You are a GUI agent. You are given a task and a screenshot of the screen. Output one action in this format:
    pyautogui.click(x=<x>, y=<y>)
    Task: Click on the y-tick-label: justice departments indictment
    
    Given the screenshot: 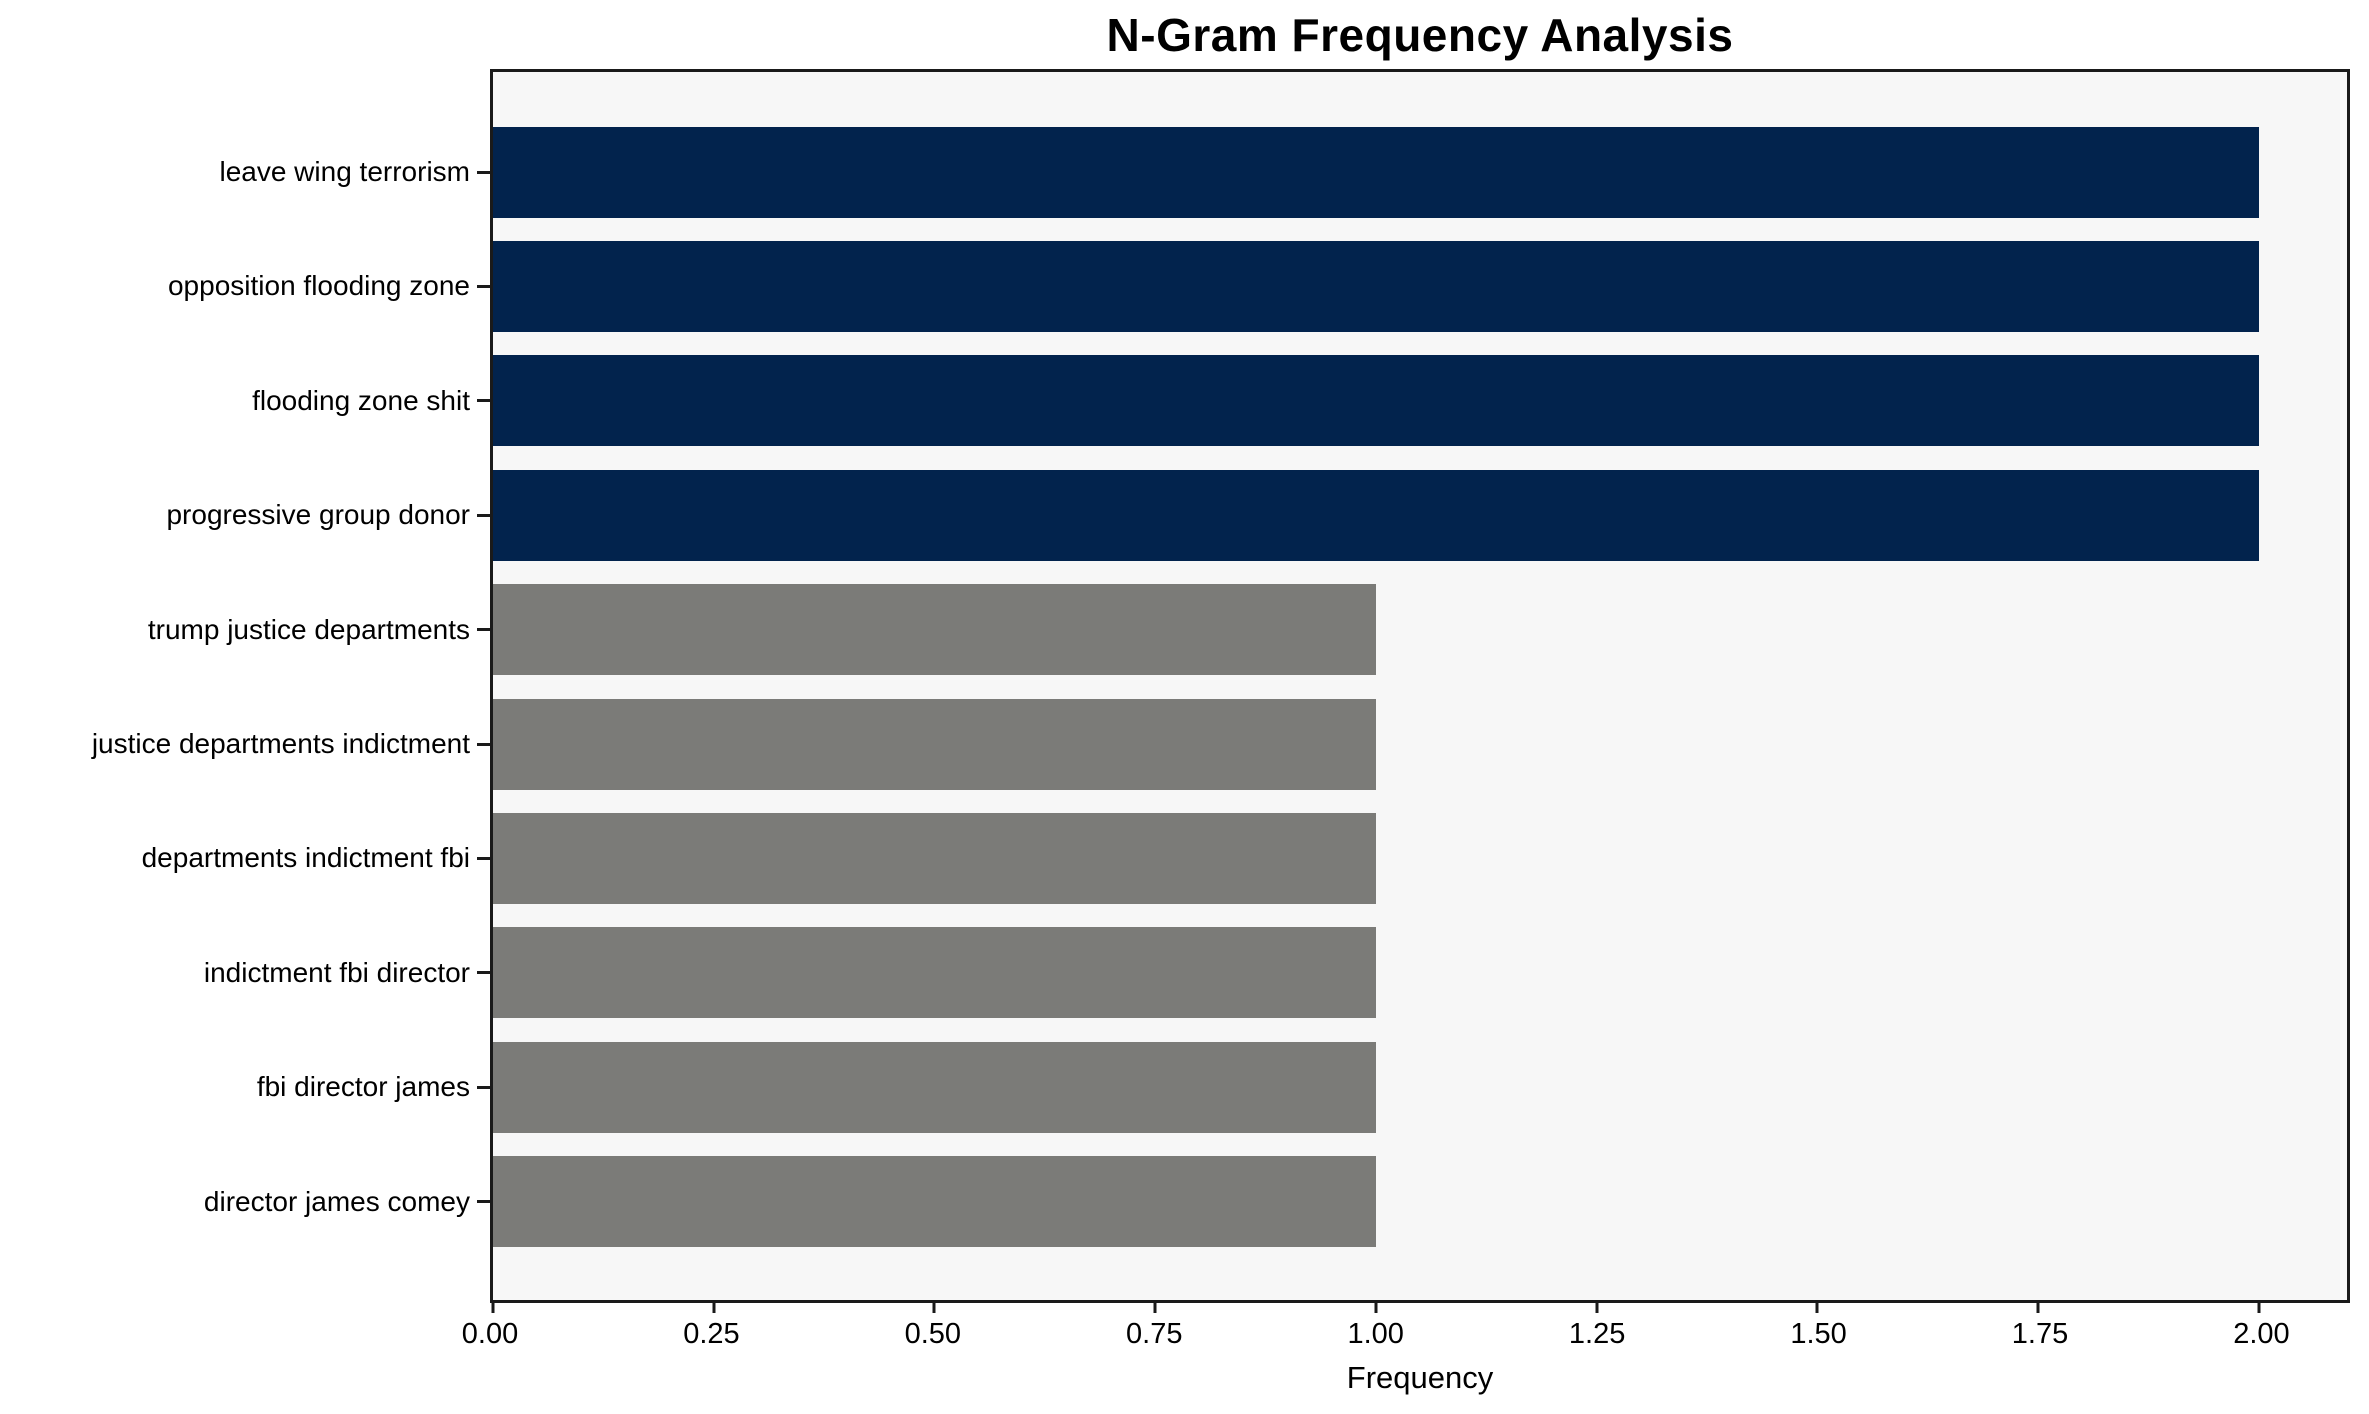 What is the action you would take?
    pyautogui.click(x=280, y=743)
    